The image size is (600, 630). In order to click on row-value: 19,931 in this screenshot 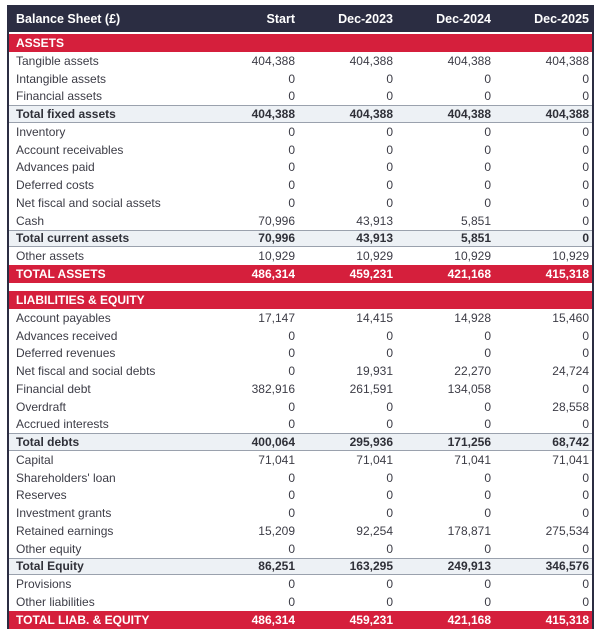, I will do `click(374, 371)`.